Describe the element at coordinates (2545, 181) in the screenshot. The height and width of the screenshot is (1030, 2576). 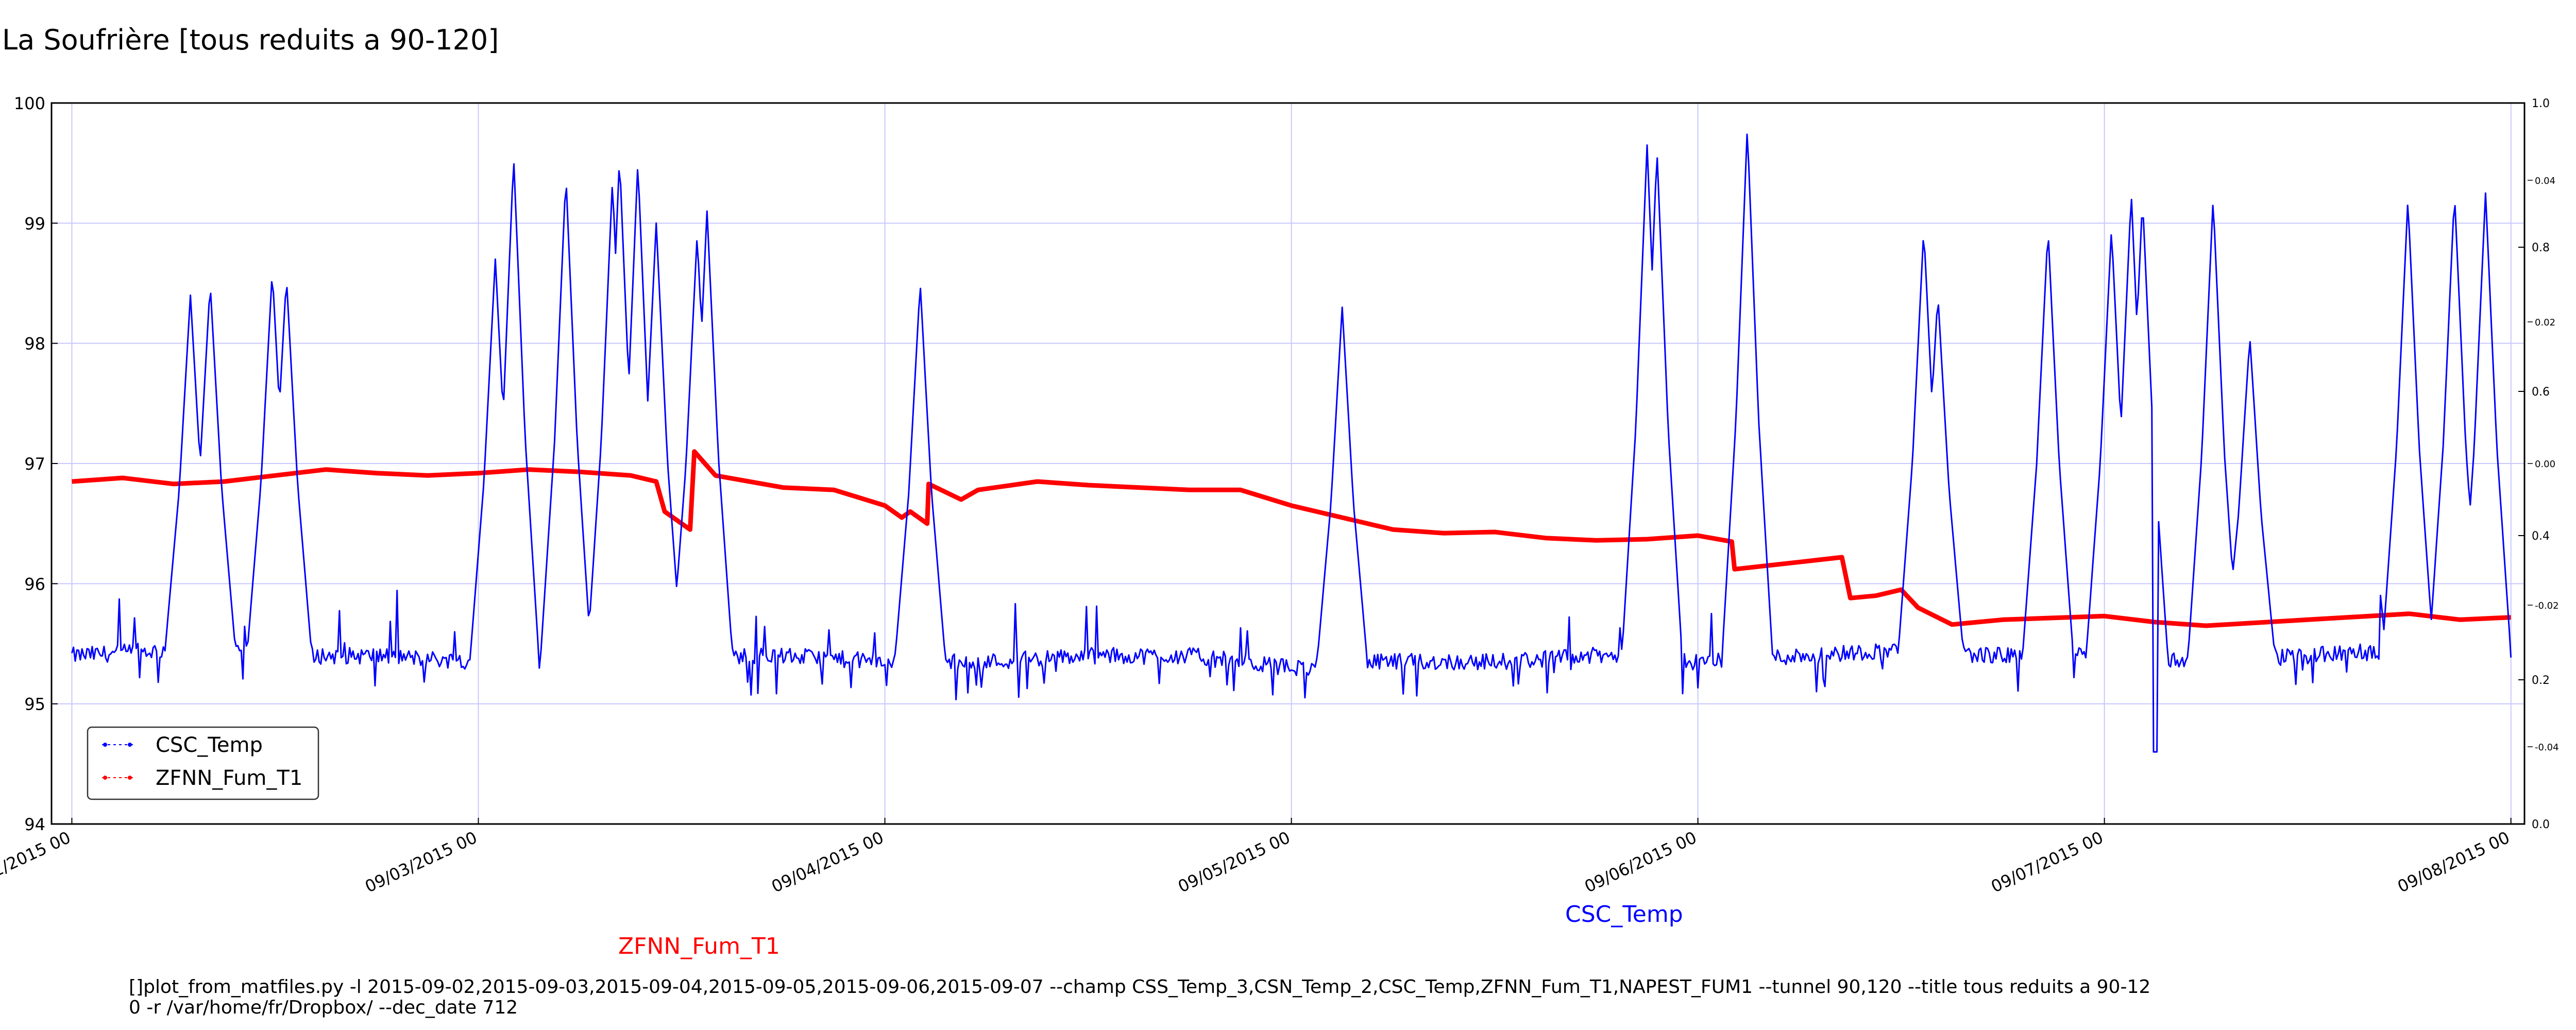
I see `right-inner-tick-label-4: 0.04` at that location.